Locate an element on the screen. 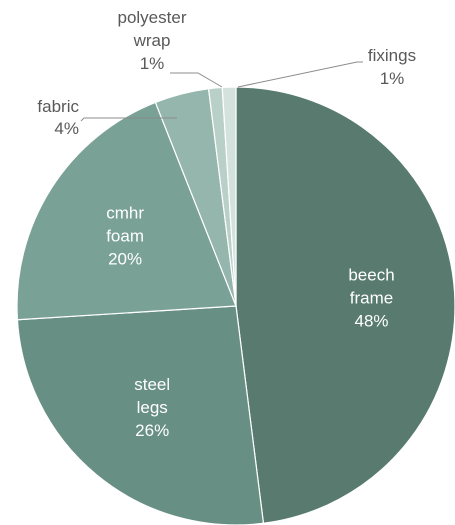 The width and height of the screenshot is (455, 525). leader-line-fabric is located at coordinates (128, 119).